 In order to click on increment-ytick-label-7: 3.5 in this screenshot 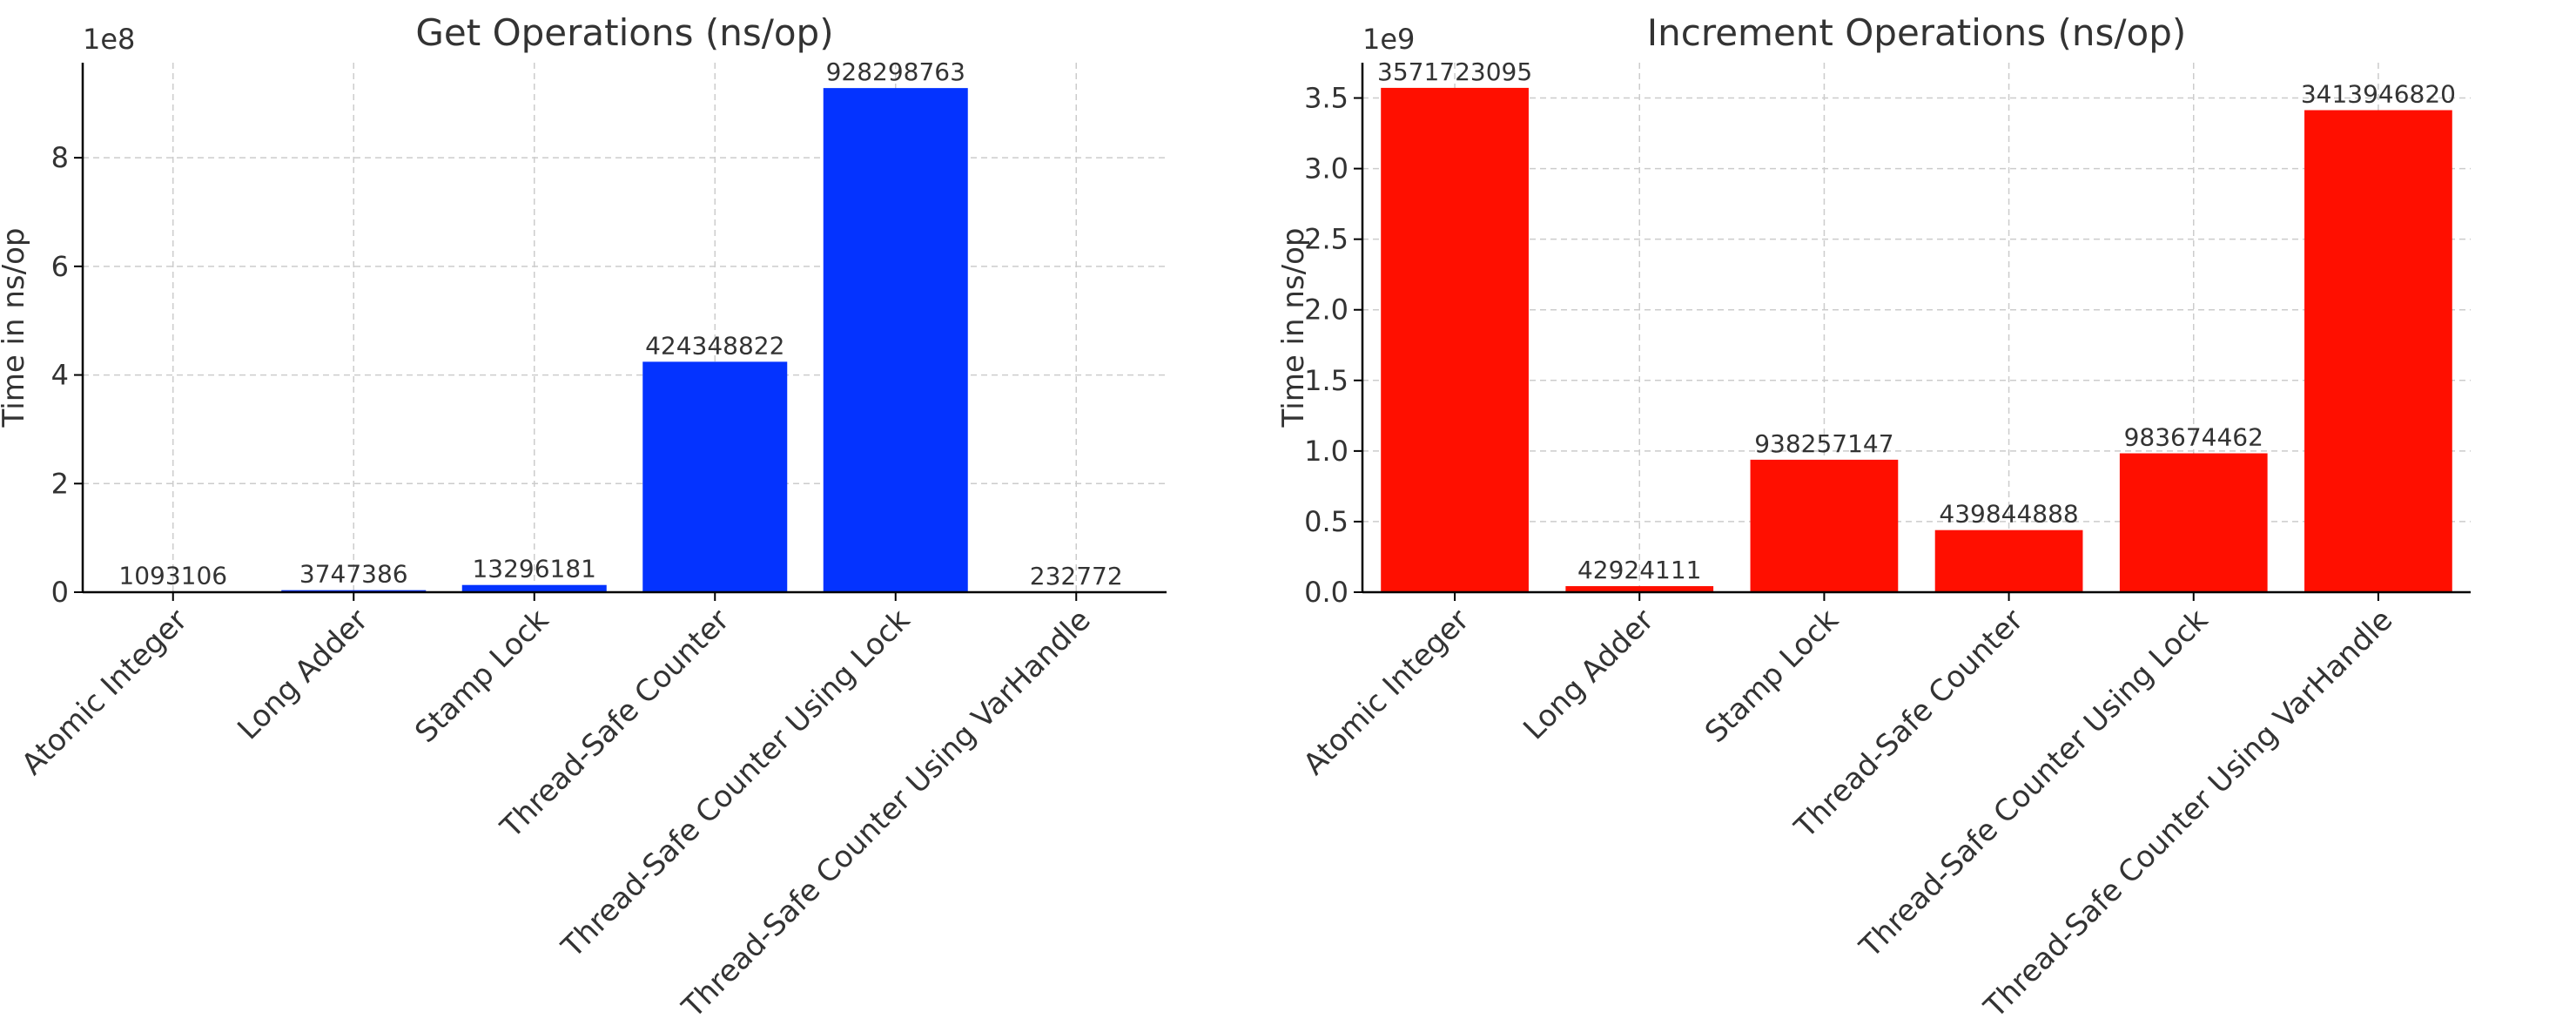, I will do `click(1326, 98)`.